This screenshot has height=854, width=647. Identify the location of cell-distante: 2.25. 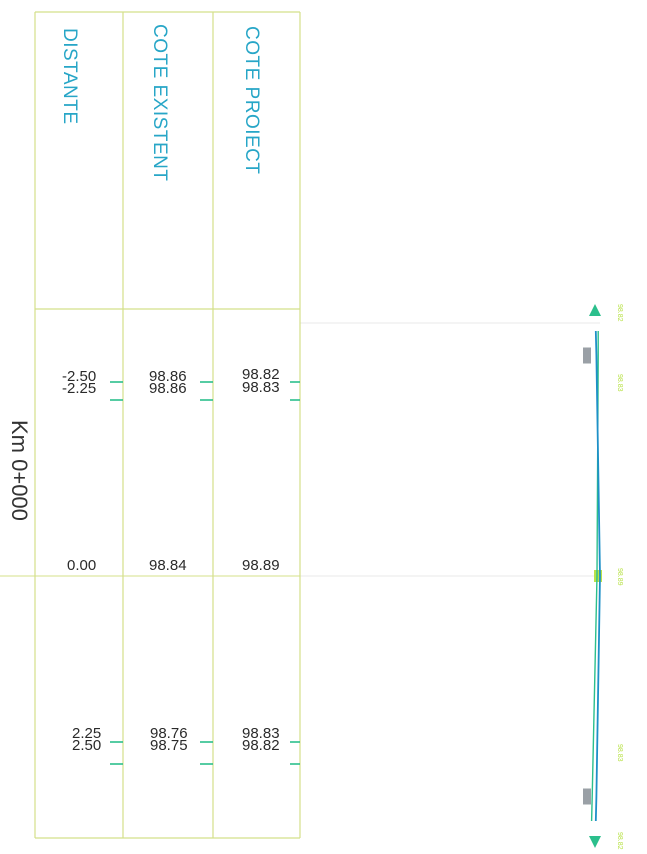
(86, 733).